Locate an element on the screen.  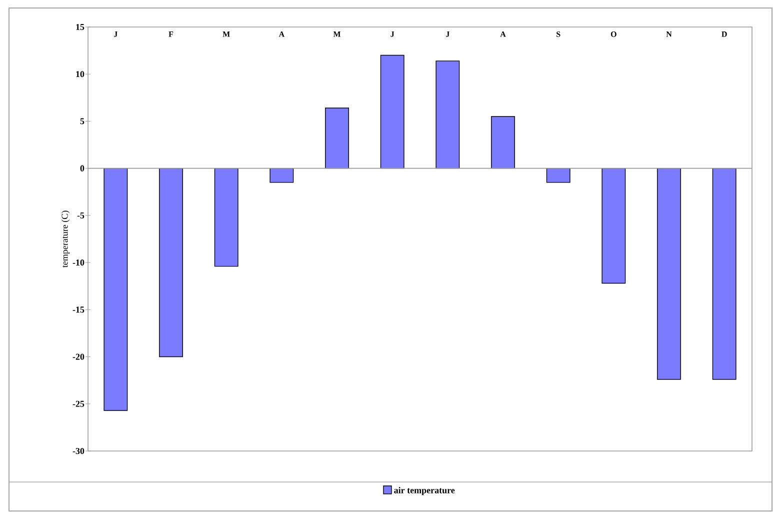
y-tick-label: -20 is located at coordinates (78, 357).